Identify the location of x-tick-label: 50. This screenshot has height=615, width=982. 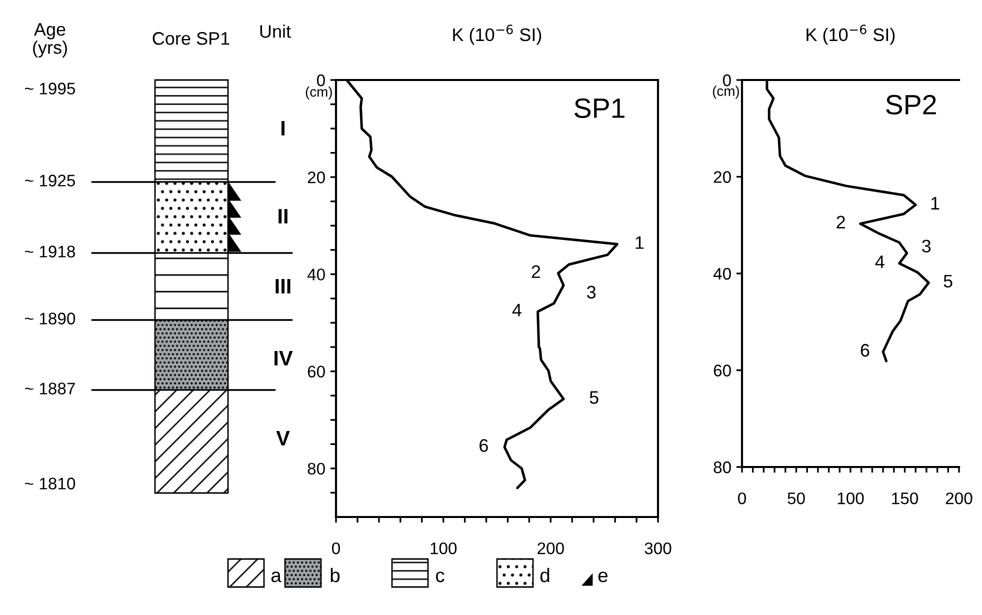
(796, 498).